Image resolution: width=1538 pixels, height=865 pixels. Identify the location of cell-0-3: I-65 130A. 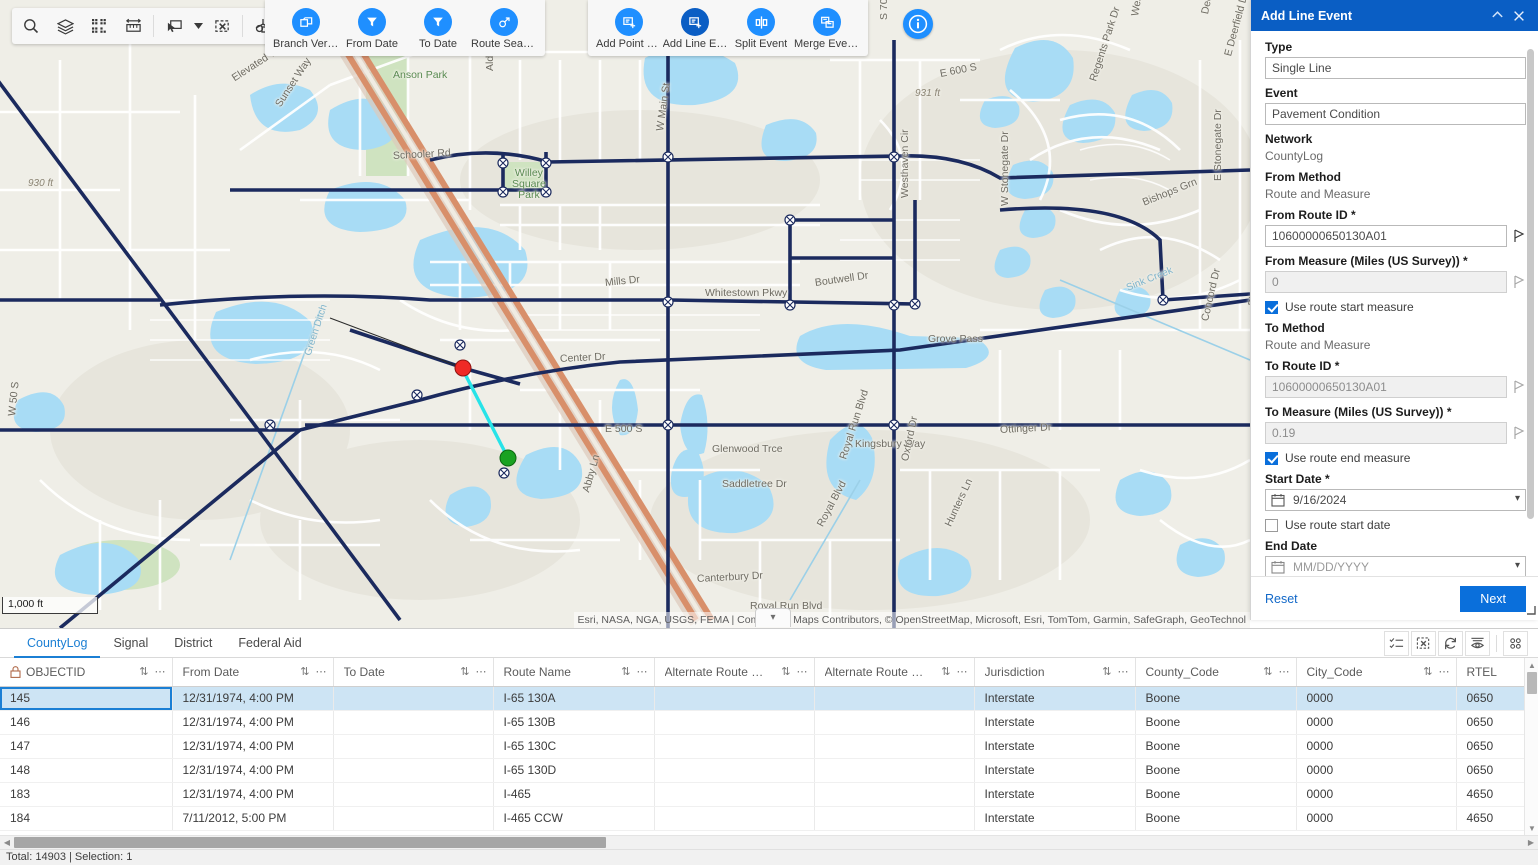
(574, 698).